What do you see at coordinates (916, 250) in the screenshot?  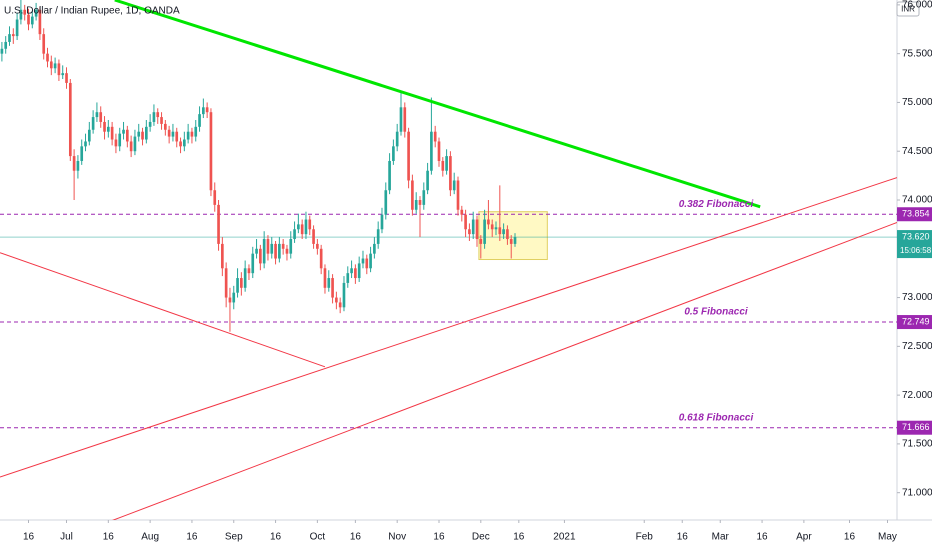 I see `countdown-label: 15:06:58` at bounding box center [916, 250].